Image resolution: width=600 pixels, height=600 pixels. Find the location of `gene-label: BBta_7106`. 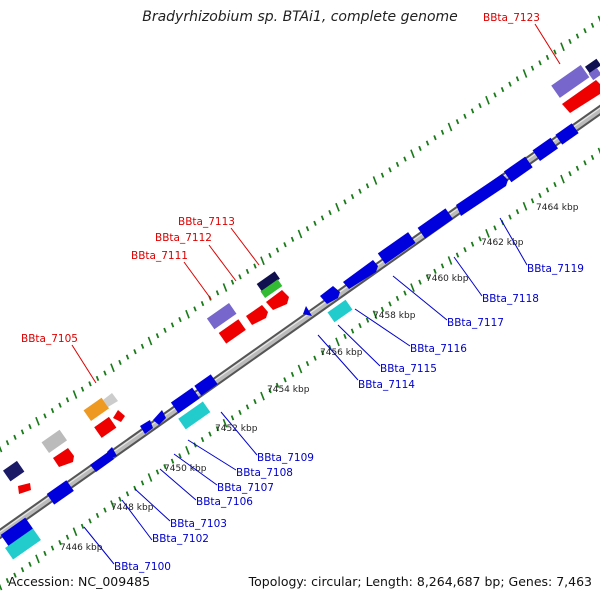

gene-label: BBta_7106 is located at coordinates (224, 502).